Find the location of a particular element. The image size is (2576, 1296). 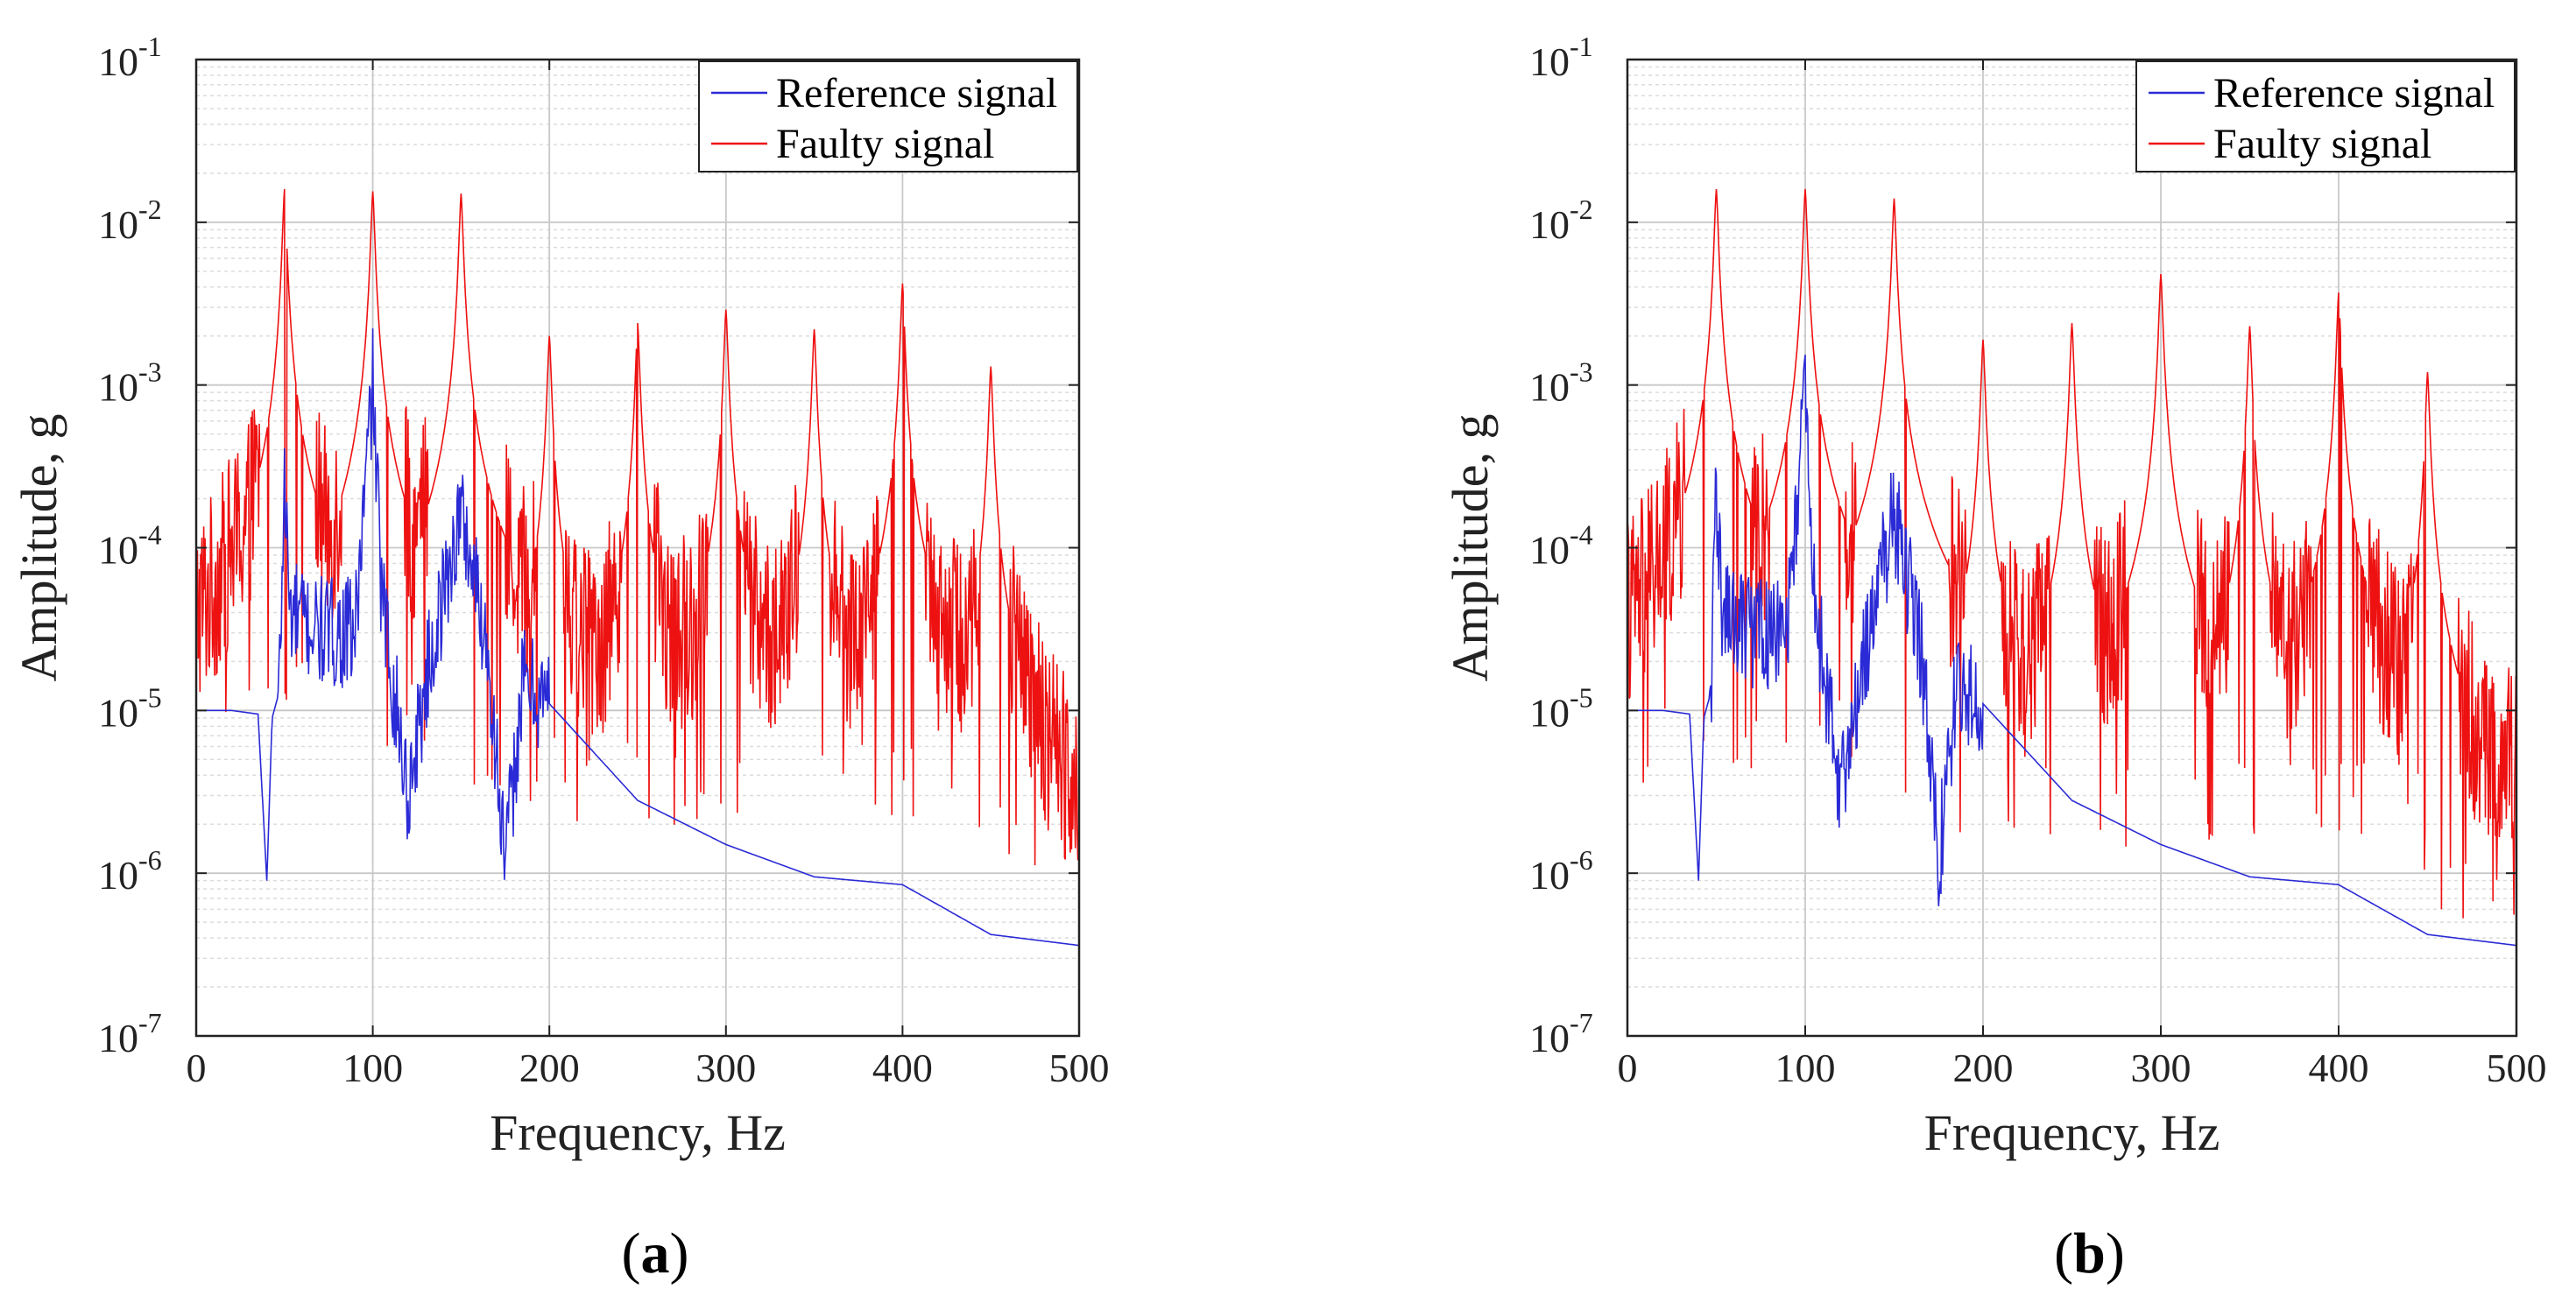

panel-letter: a is located at coordinates (655, 1253).